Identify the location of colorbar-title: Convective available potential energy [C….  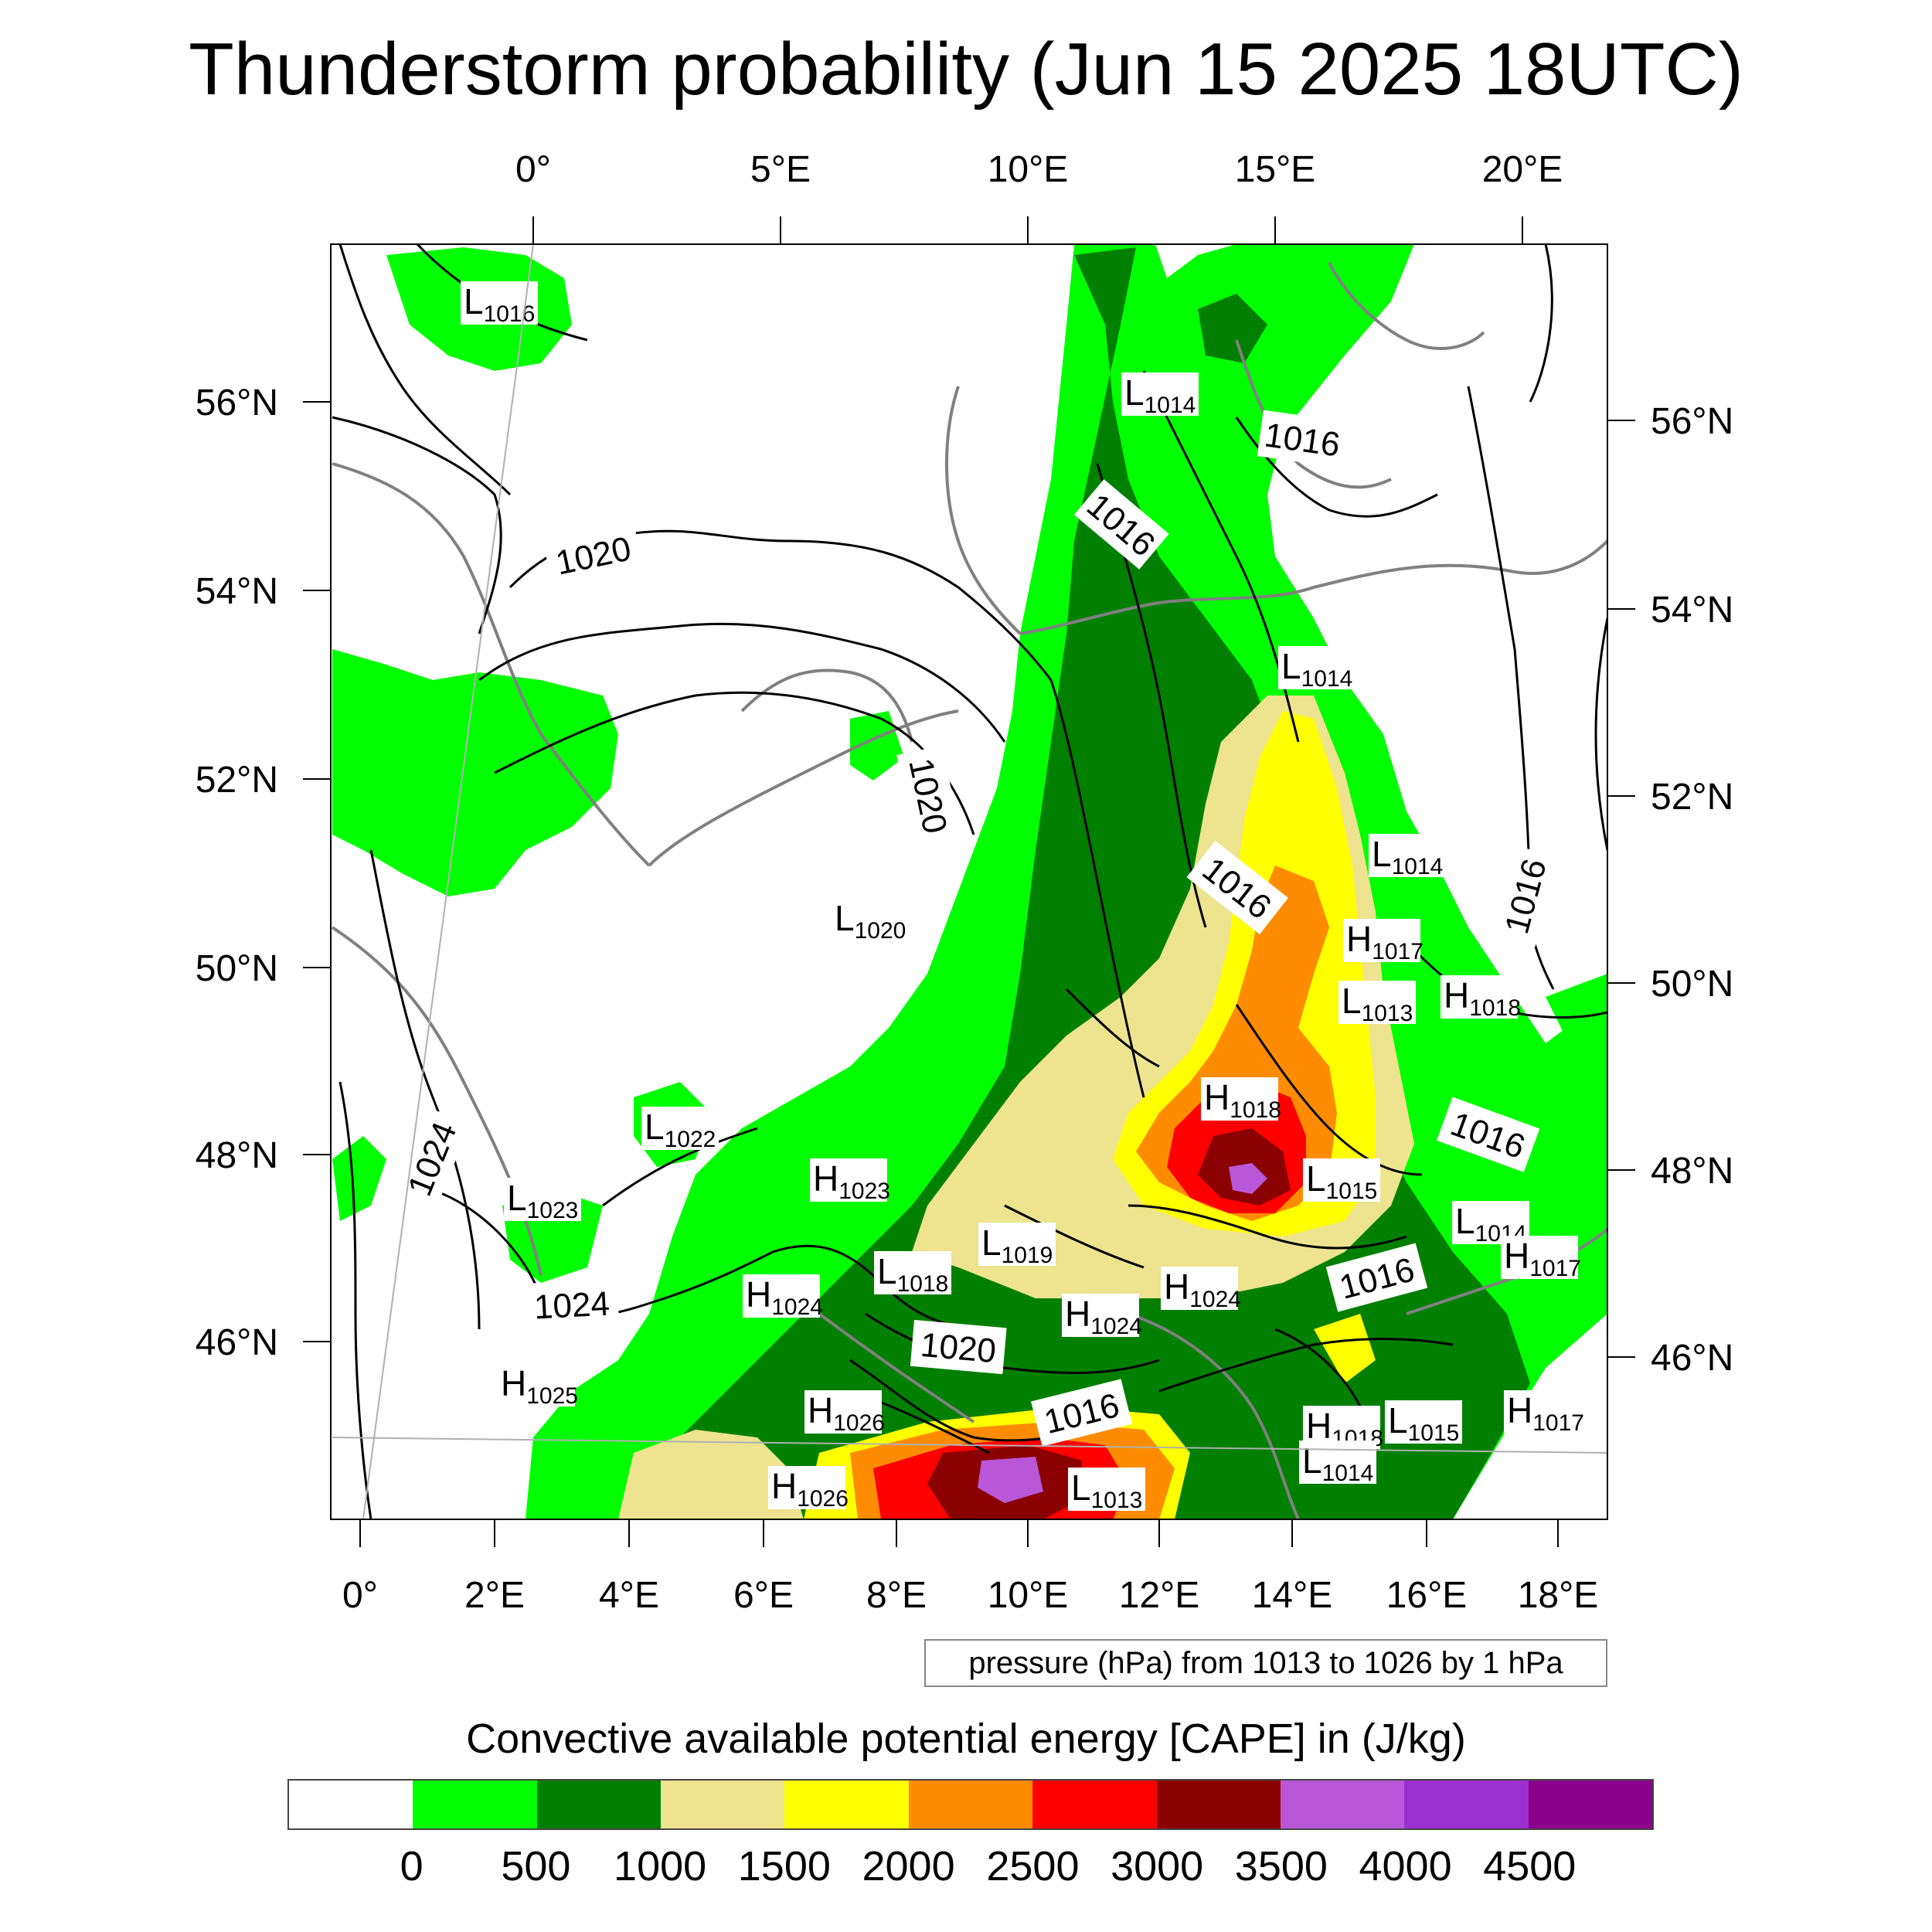
(966, 1739).